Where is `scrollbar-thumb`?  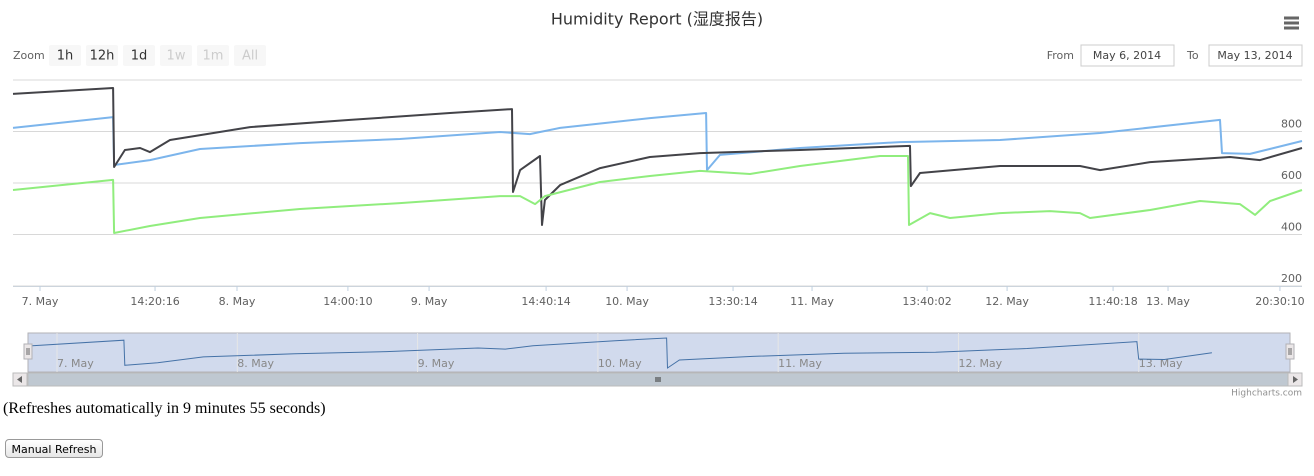 scrollbar-thumb is located at coordinates (659, 379).